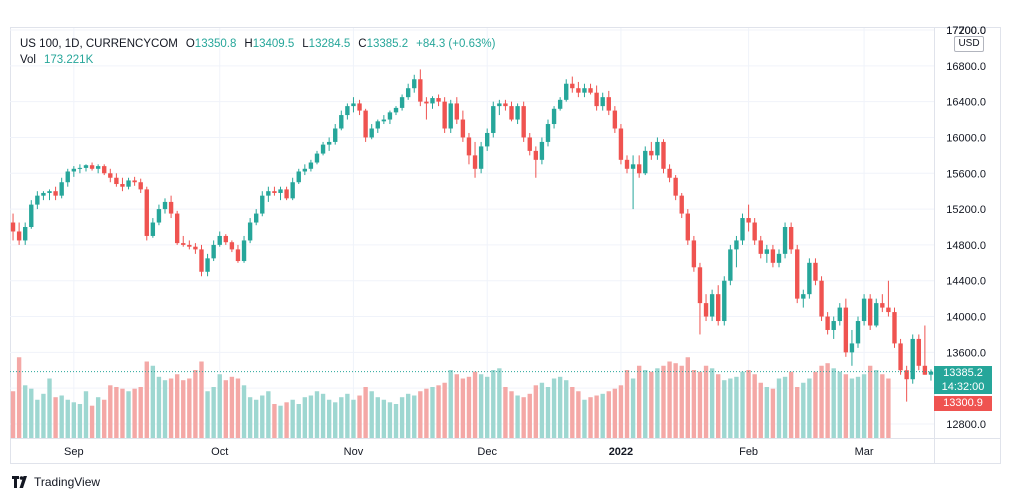 The width and height of the screenshot is (1012, 501). I want to click on x-tick-label: Mar, so click(864, 452).